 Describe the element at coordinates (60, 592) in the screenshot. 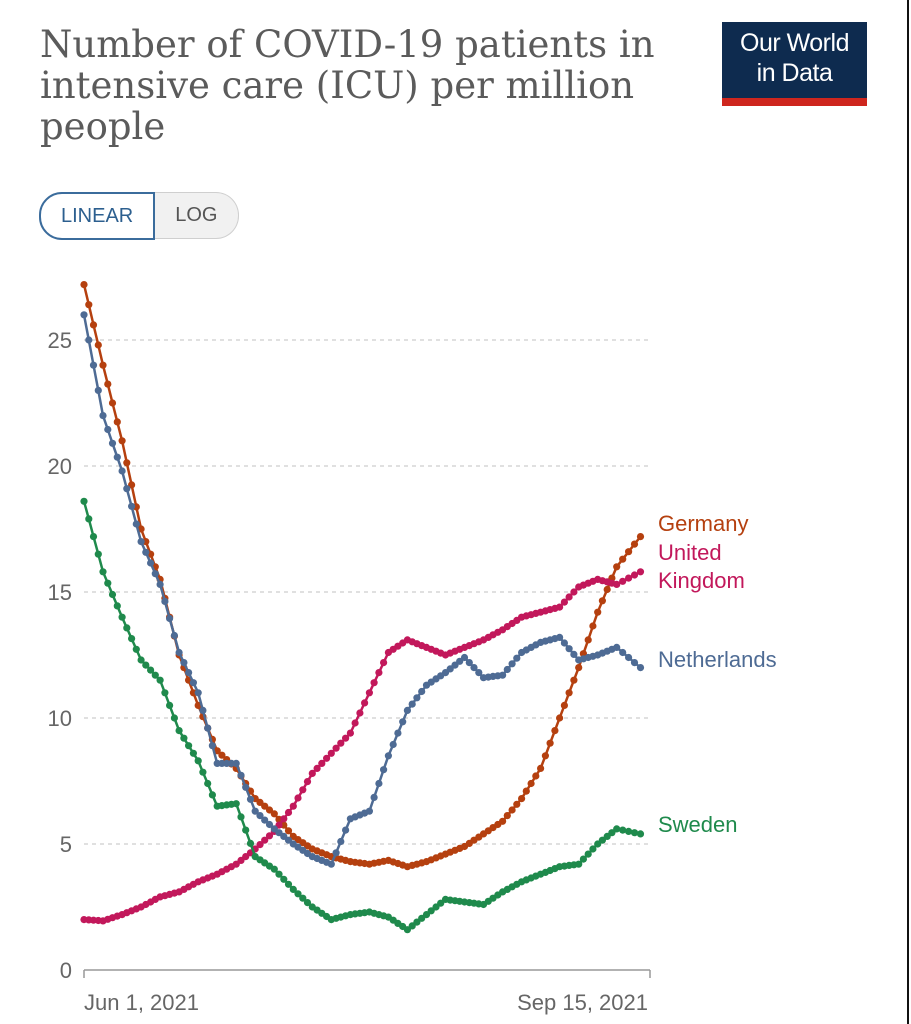

I see `y-tick-label: 15` at that location.